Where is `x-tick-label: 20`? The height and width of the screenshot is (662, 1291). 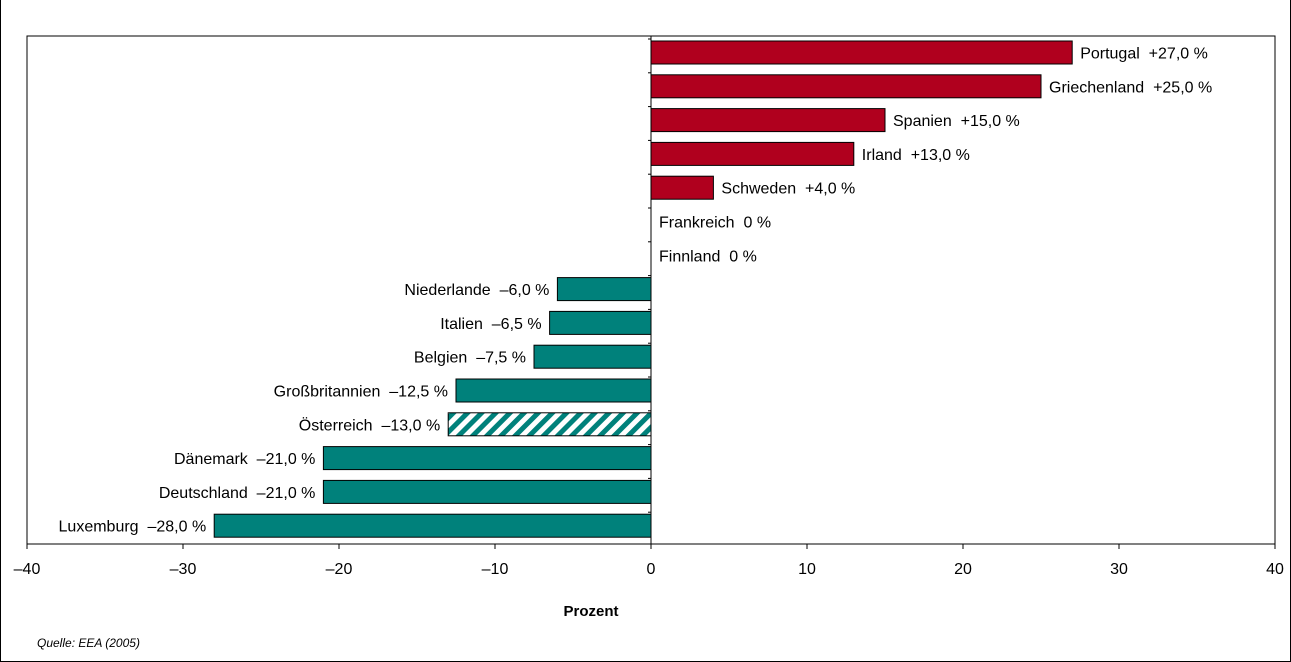 x-tick-label: 20 is located at coordinates (963, 569).